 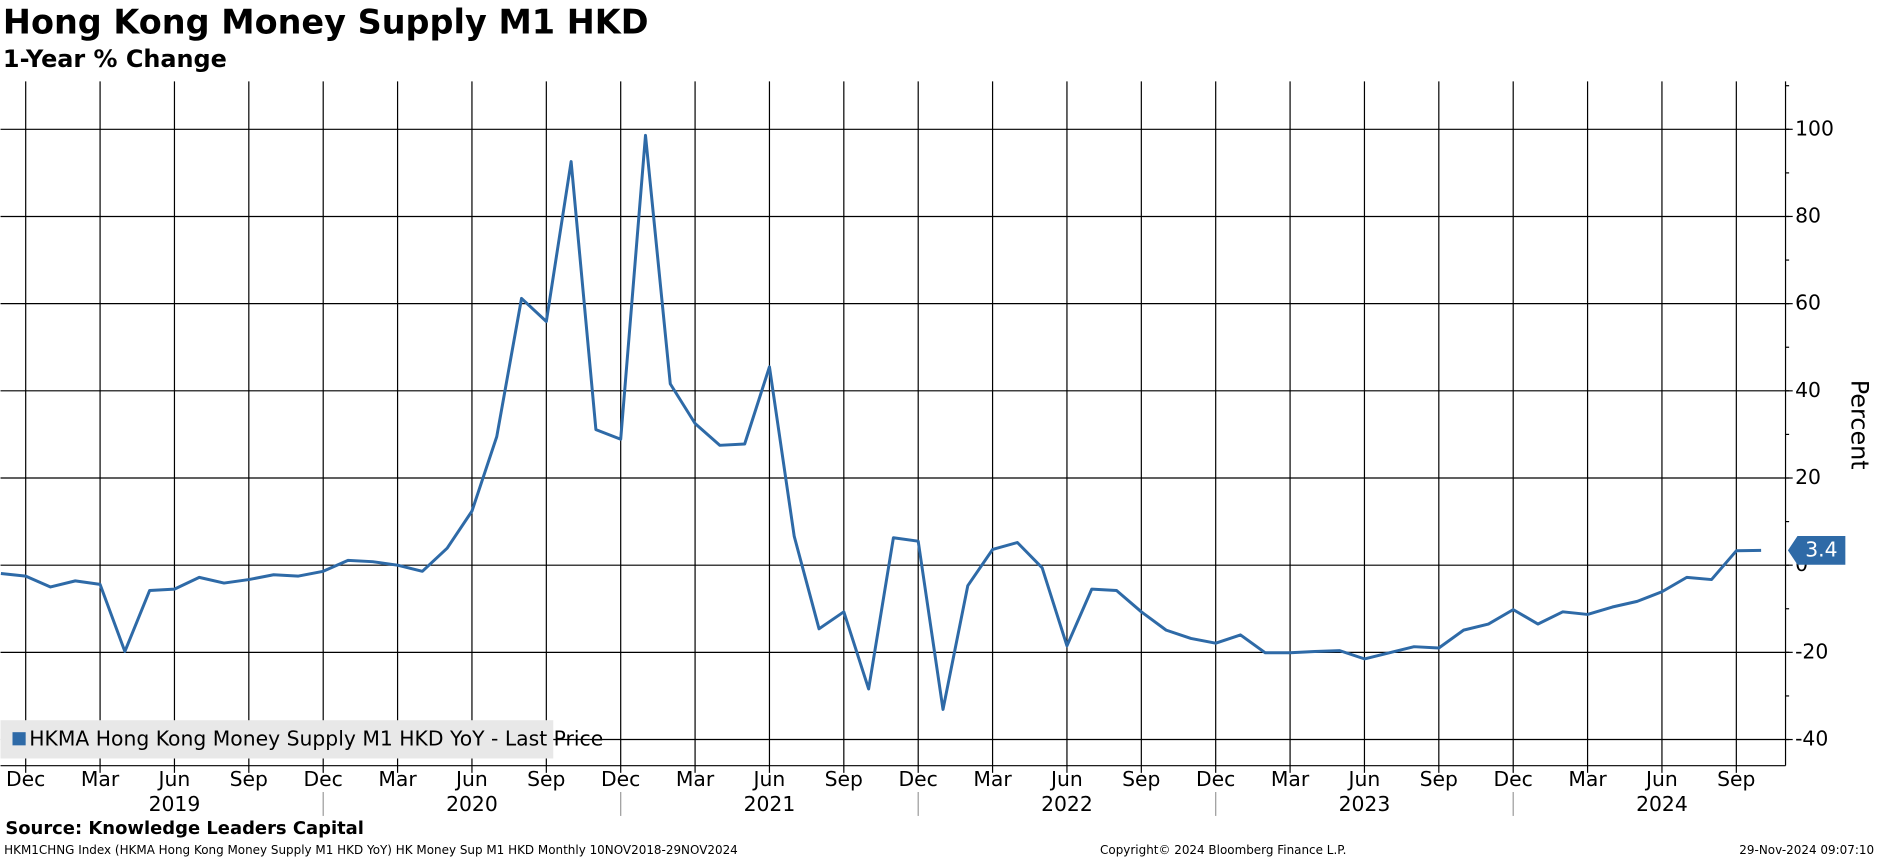 I want to click on y-tick-label: 80, so click(x=1808, y=215).